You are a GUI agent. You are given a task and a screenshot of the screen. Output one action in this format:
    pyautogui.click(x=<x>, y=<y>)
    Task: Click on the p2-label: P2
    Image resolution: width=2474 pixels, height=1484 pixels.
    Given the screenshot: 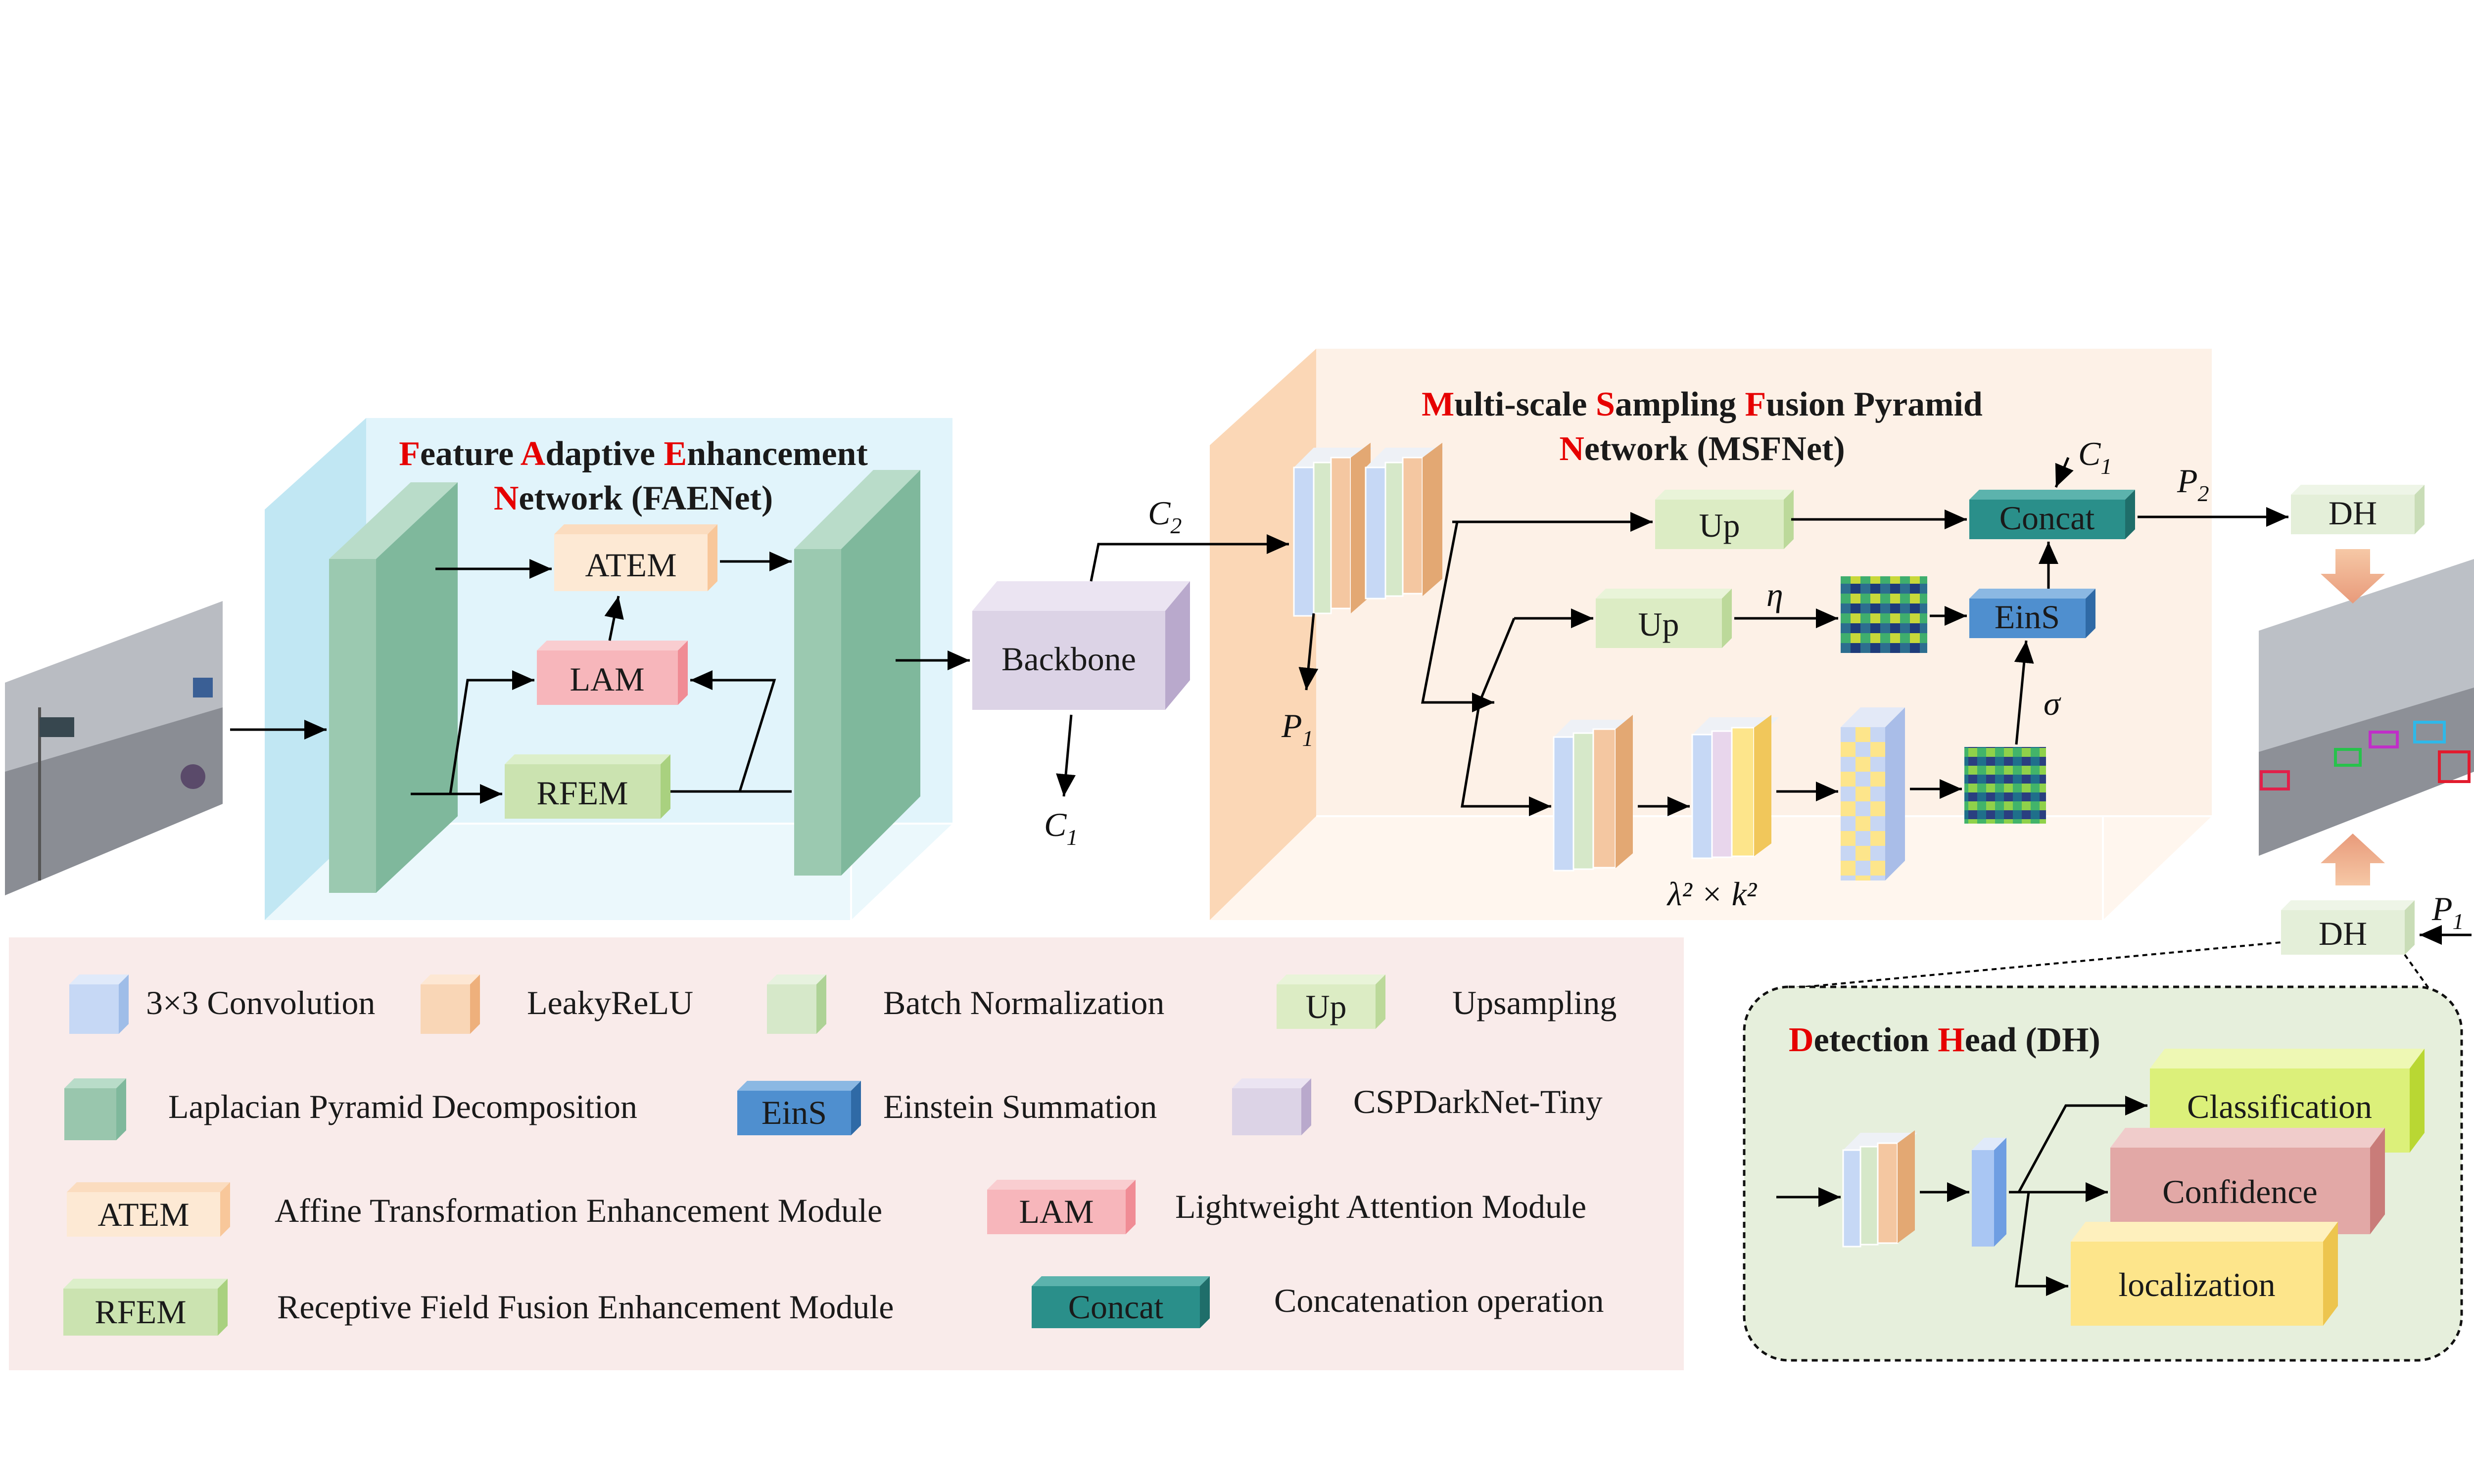 What is the action you would take?
    pyautogui.click(x=2193, y=484)
    